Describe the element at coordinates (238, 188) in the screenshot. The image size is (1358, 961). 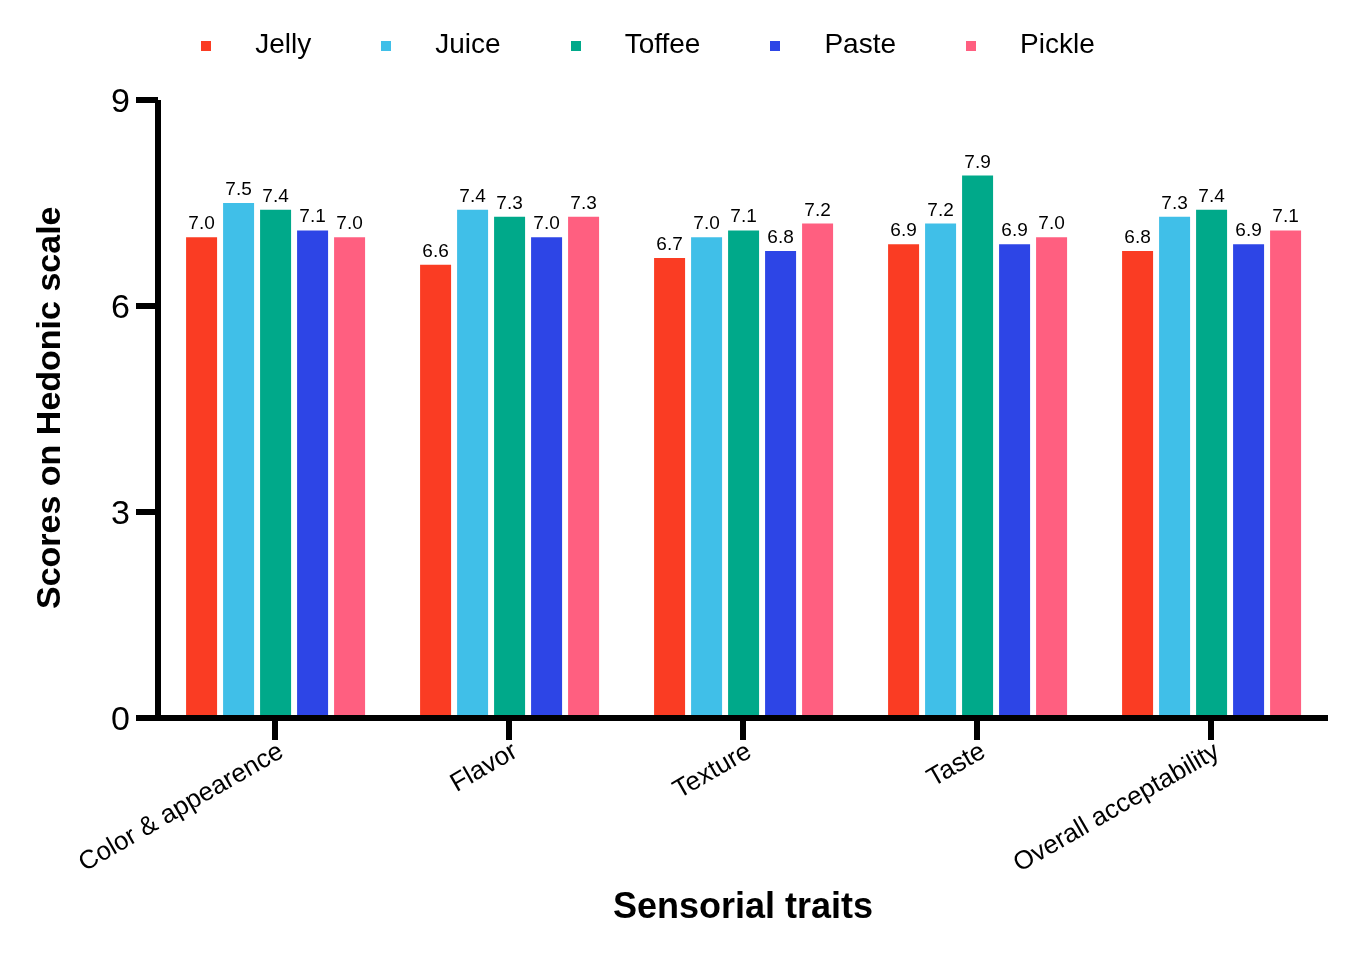
I see `data-label: 7.5` at that location.